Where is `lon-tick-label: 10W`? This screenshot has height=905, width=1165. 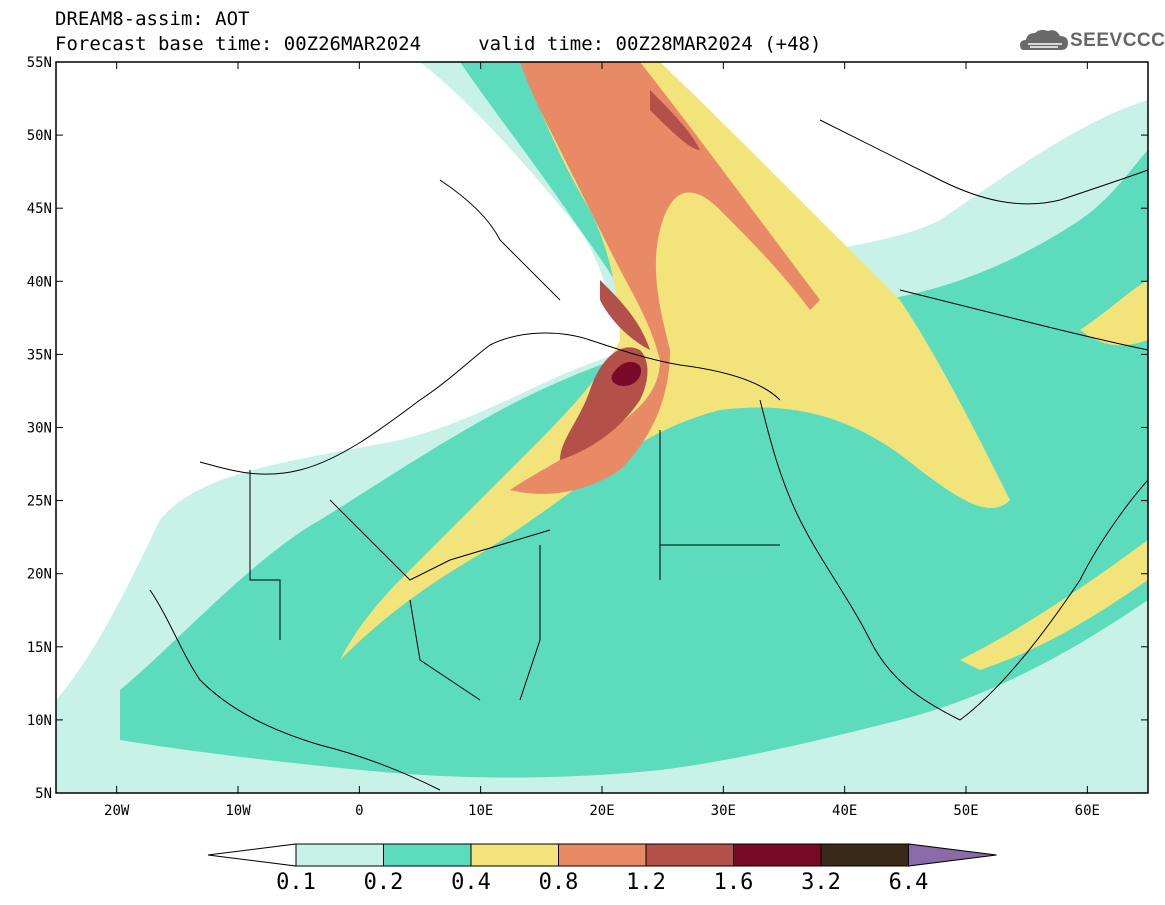
lon-tick-label: 10W is located at coordinates (238, 811).